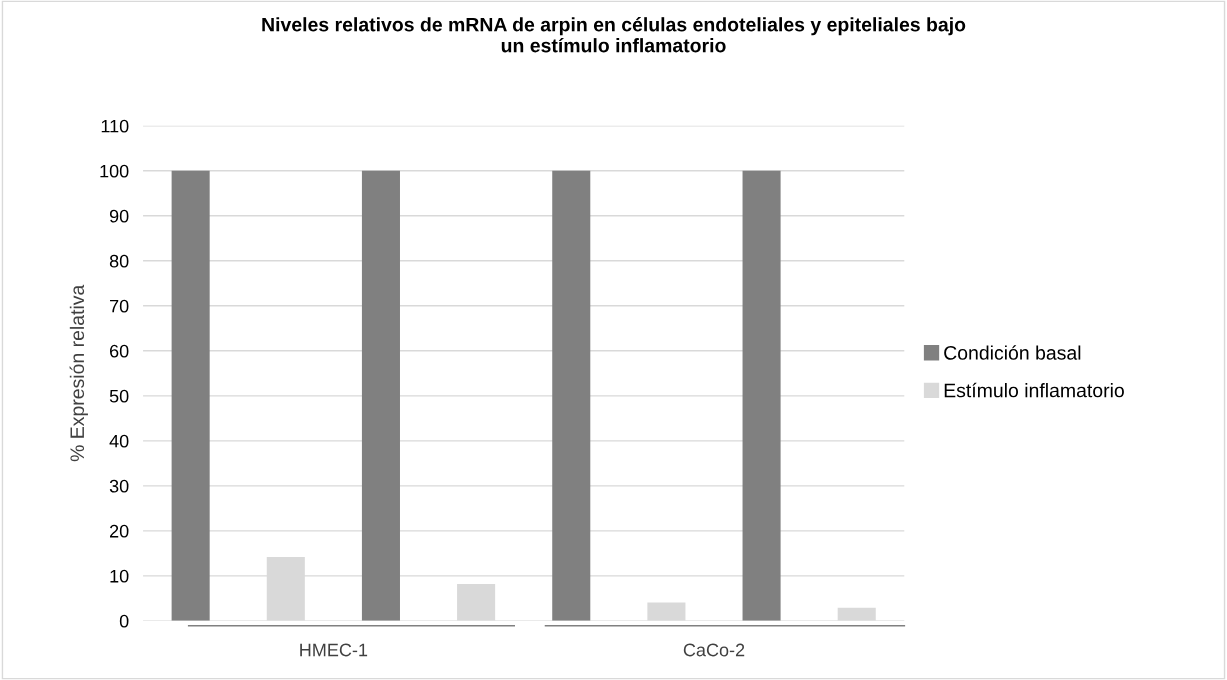  Describe the element at coordinates (78, 373) in the screenshot. I see `y-axis-title: % Expresión relativa` at that location.